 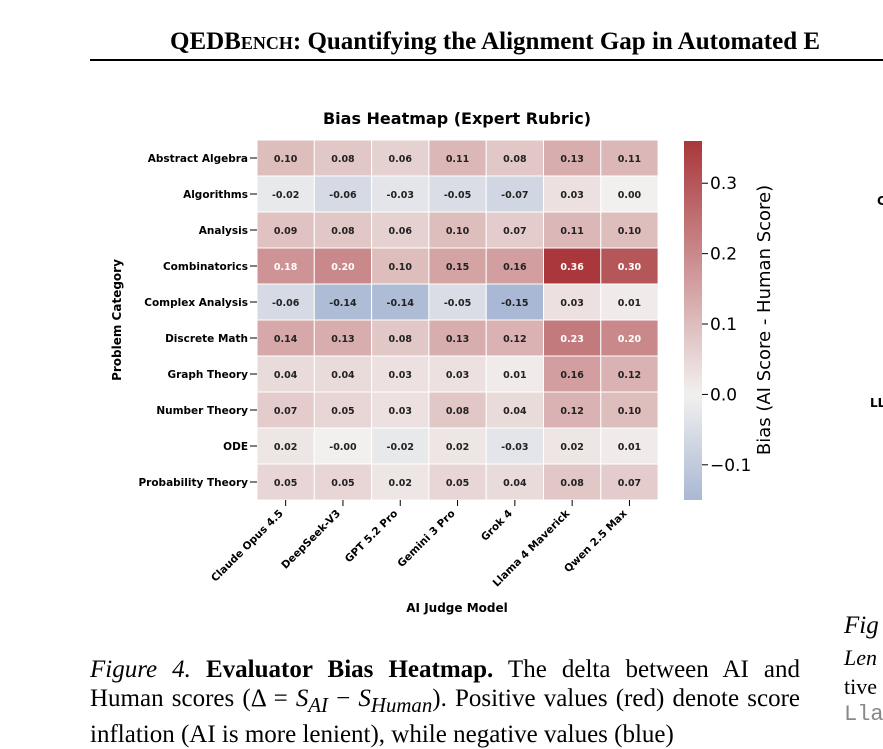 I want to click on cell-value-label: -0.15, so click(x=514, y=303).